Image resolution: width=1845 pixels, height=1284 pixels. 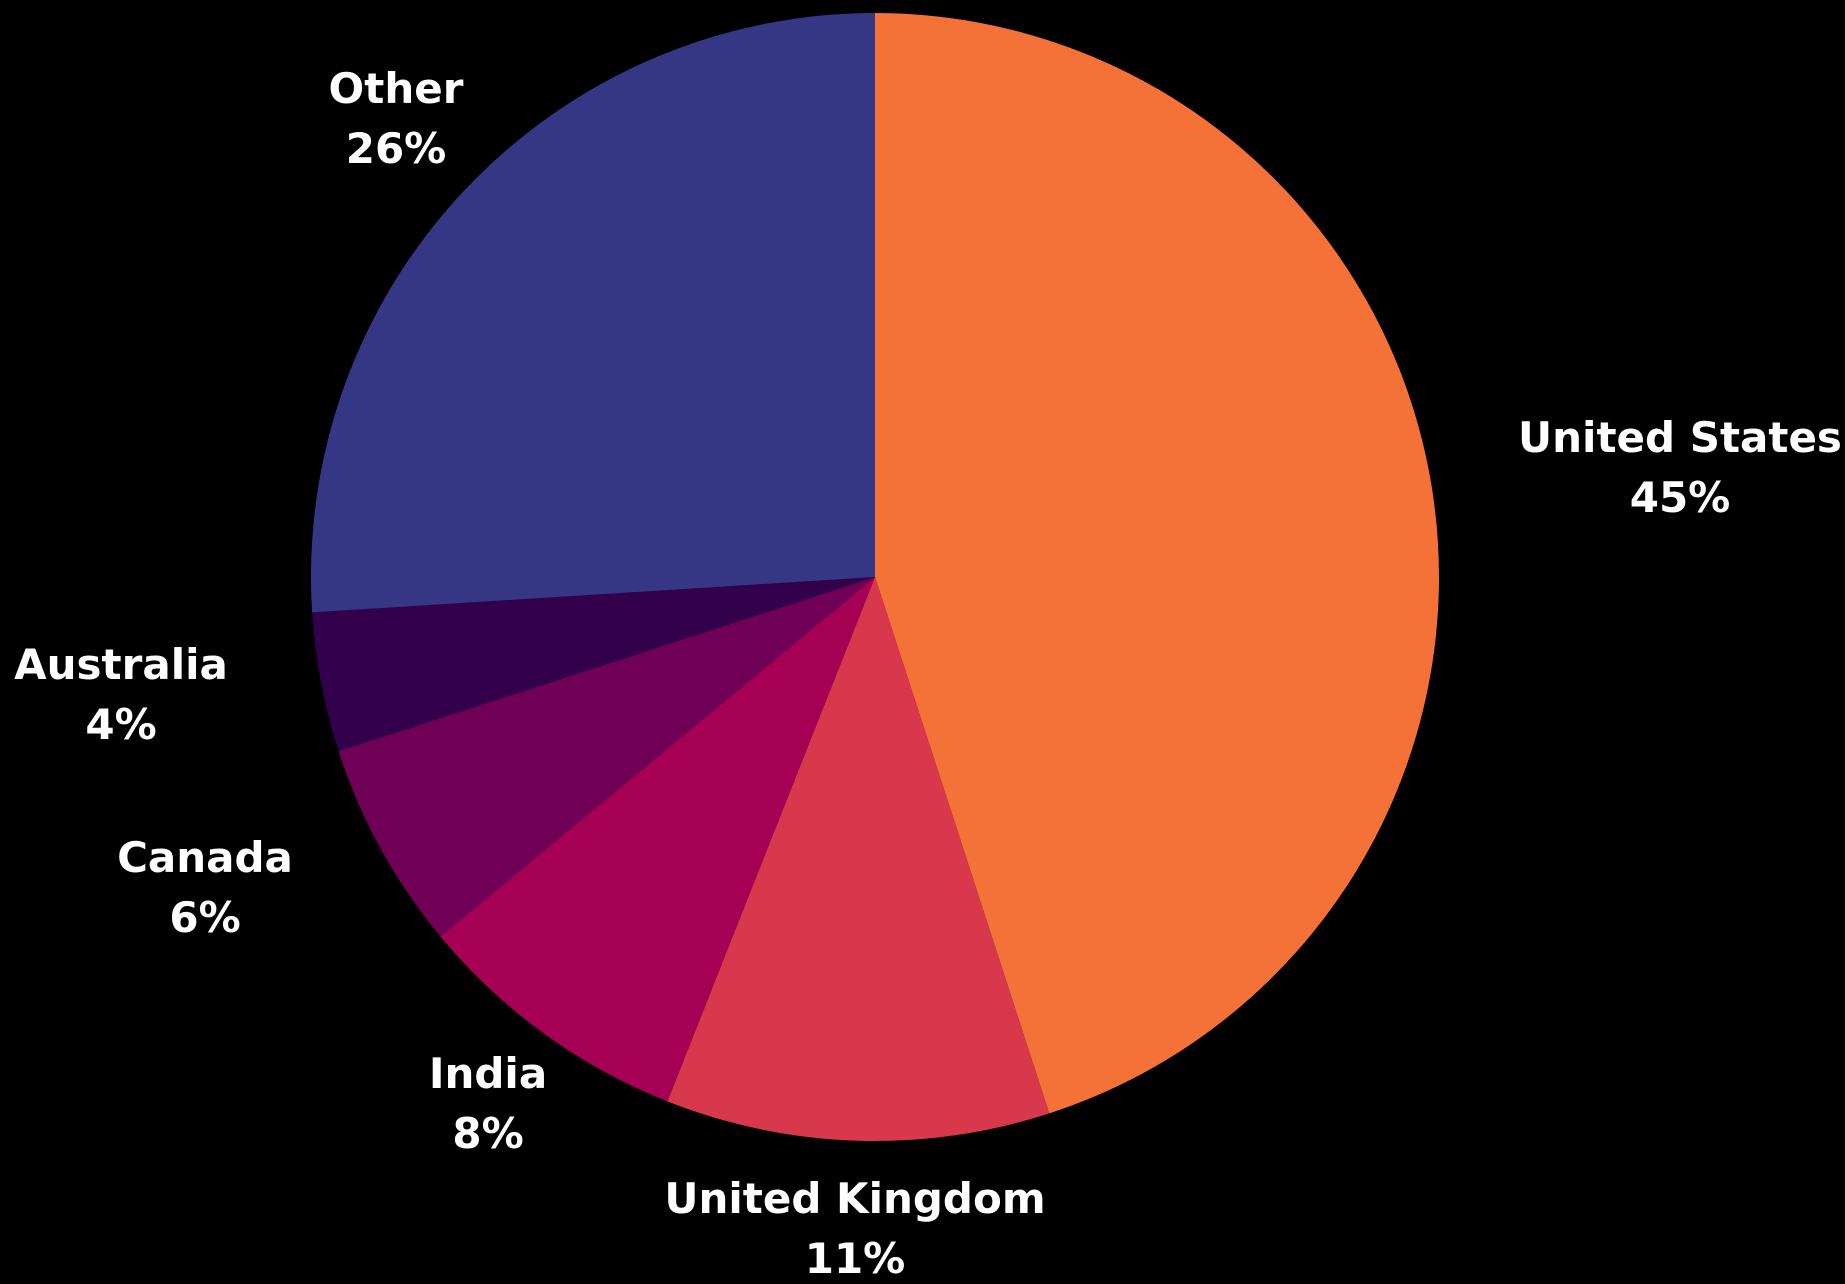 I want to click on pie-slice-canada, so click(x=606, y=757).